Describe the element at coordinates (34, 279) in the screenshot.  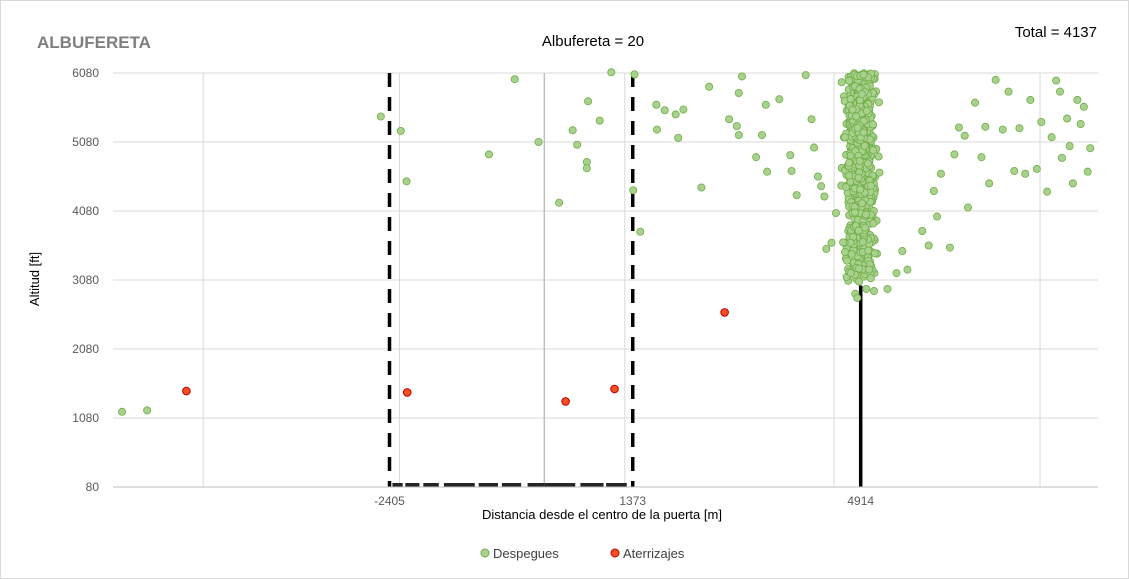
I see `y-axis-title: Altitud [ft]` at that location.